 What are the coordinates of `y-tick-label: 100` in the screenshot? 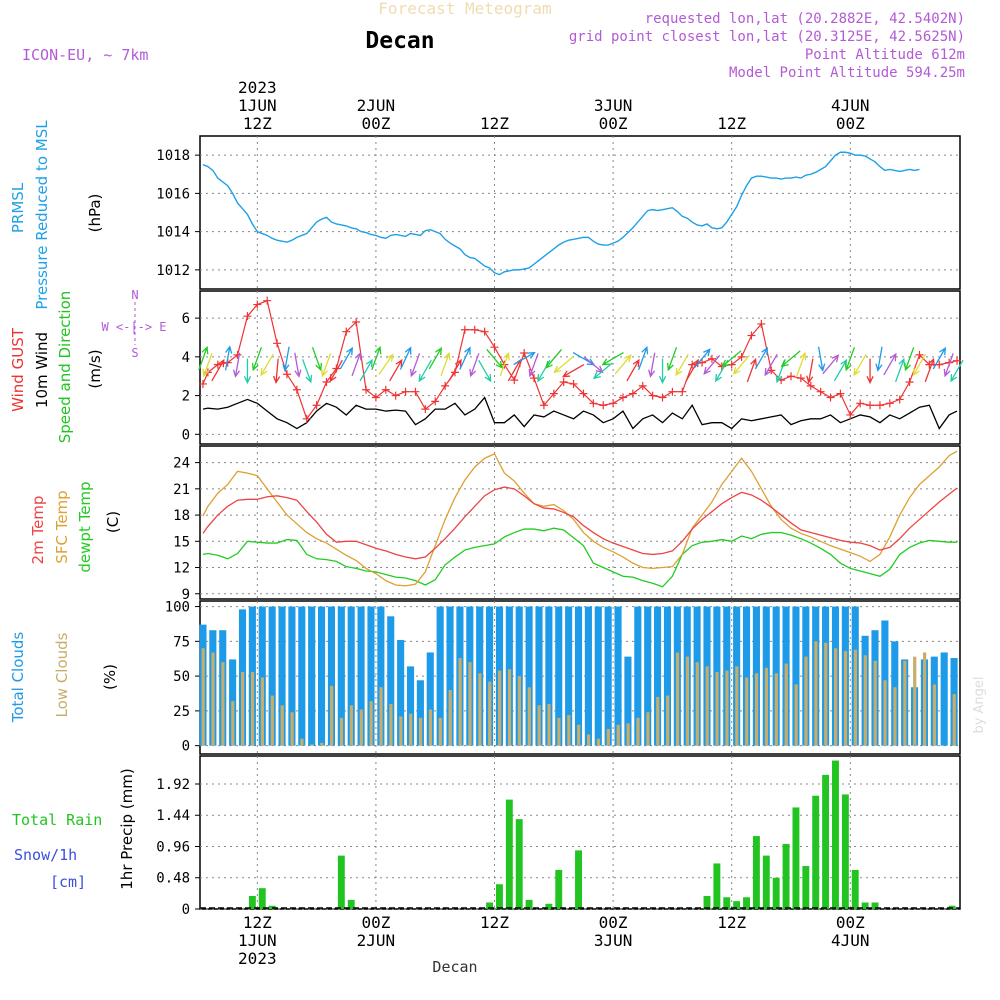 It's located at (177, 608).